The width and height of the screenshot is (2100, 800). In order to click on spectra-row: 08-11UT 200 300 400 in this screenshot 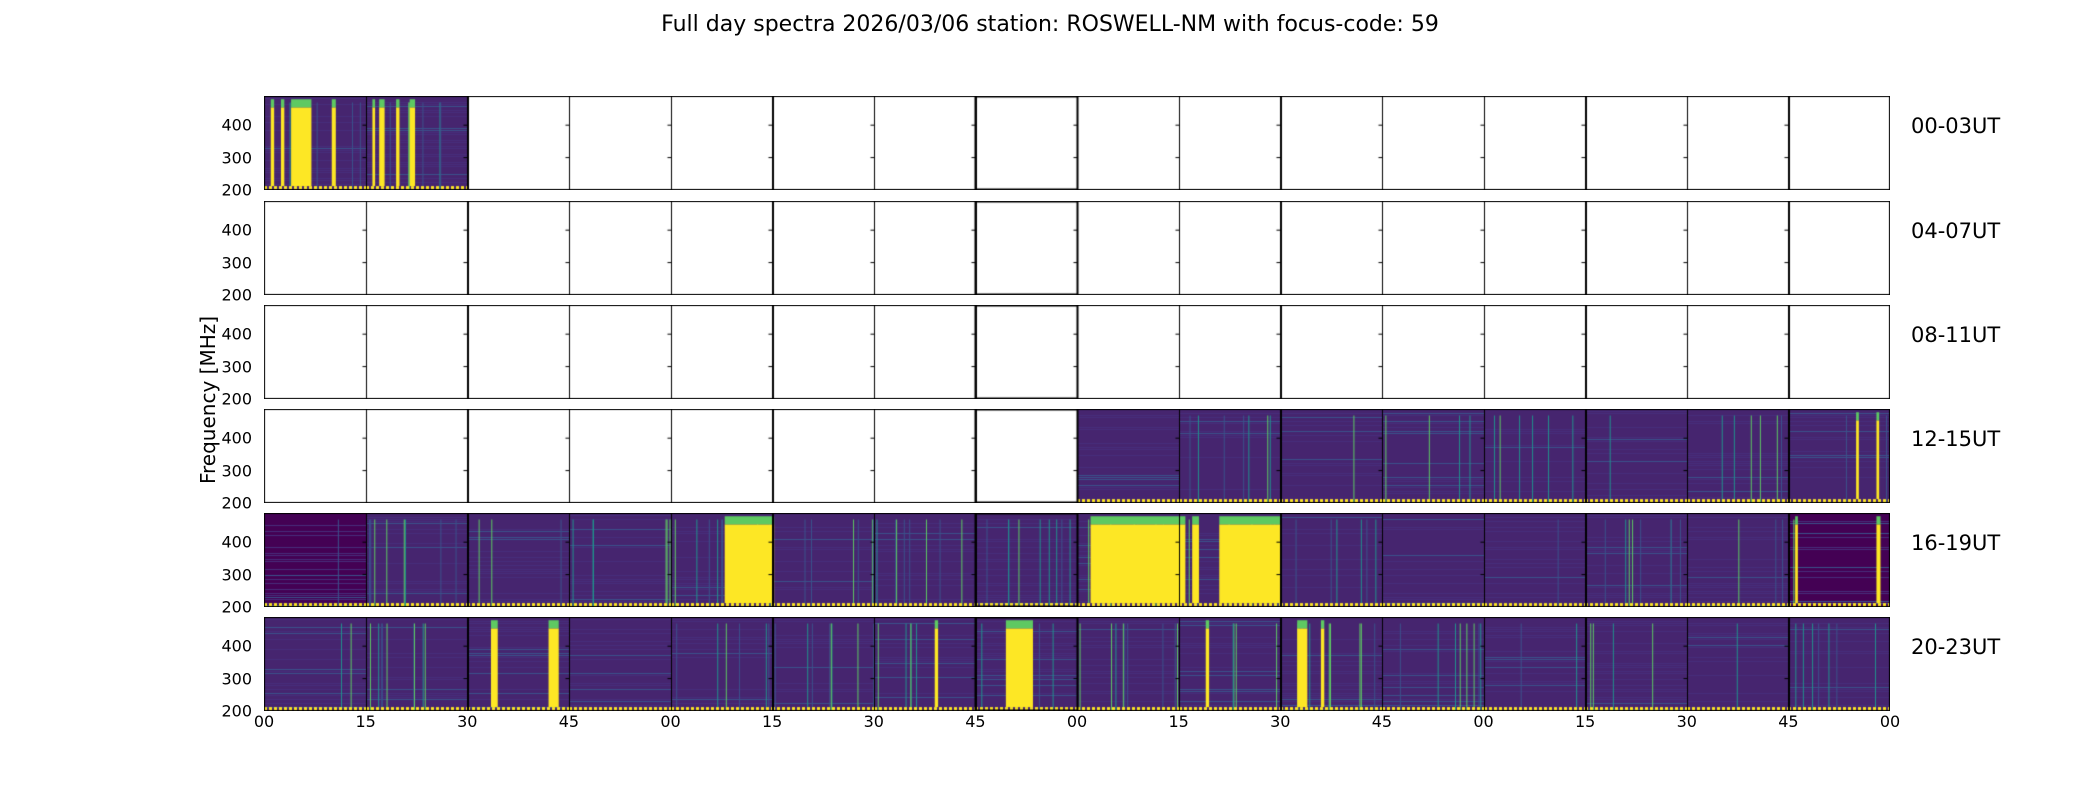, I will do `click(1050, 360)`.